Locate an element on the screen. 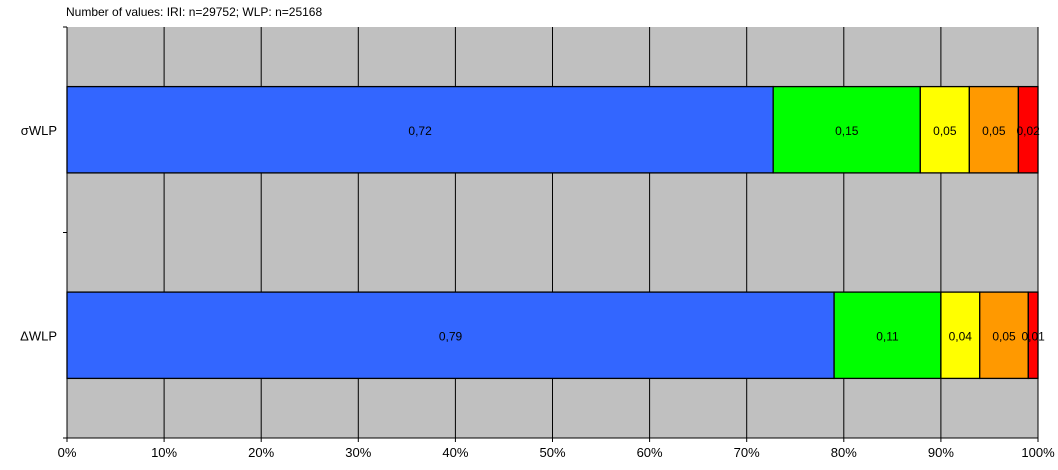  x-tick-label: 100% is located at coordinates (1038, 452).